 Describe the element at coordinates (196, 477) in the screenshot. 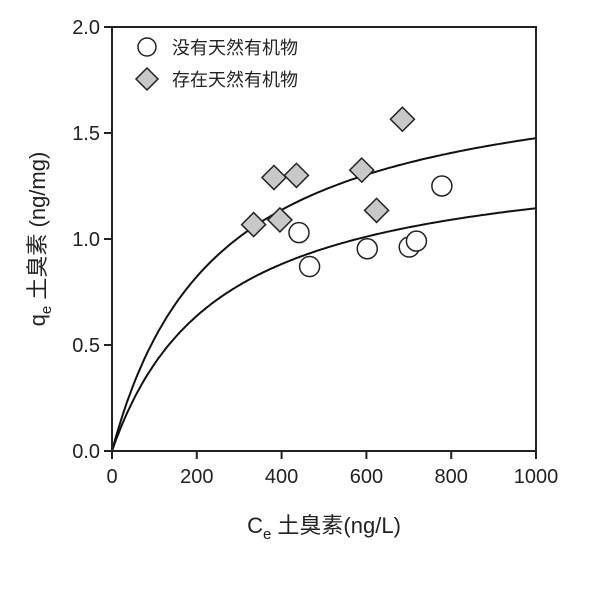

I see `x-tick-label: 200` at that location.